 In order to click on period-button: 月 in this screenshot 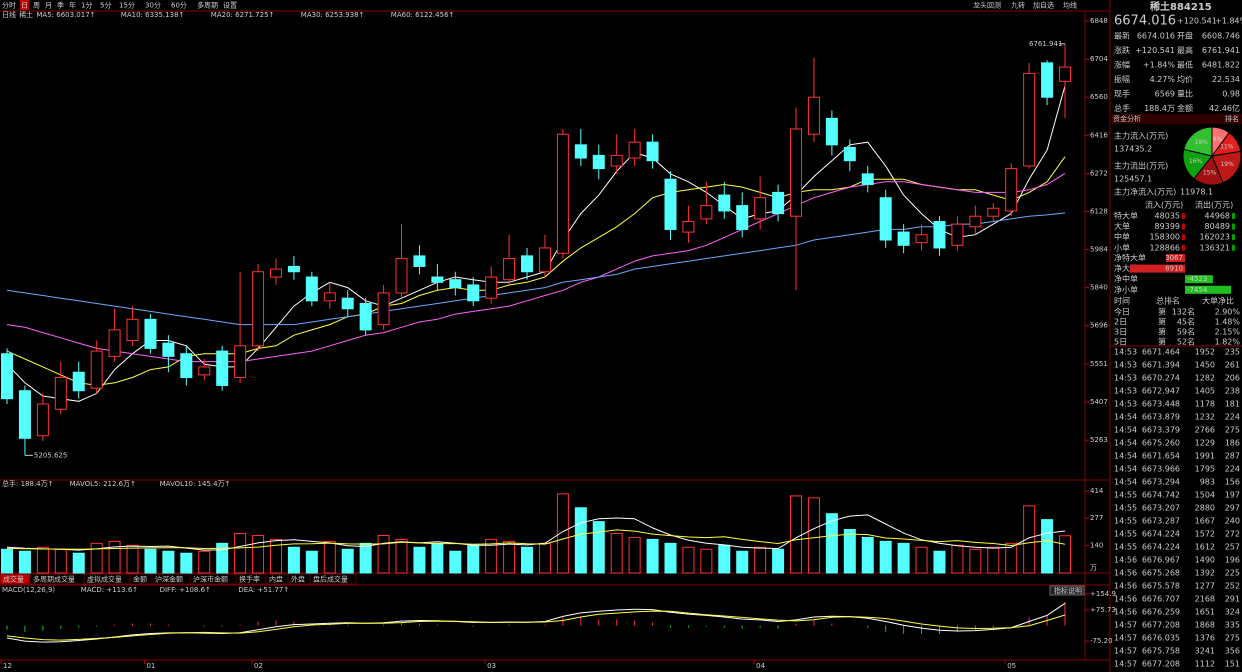, I will do `click(48, 6)`.